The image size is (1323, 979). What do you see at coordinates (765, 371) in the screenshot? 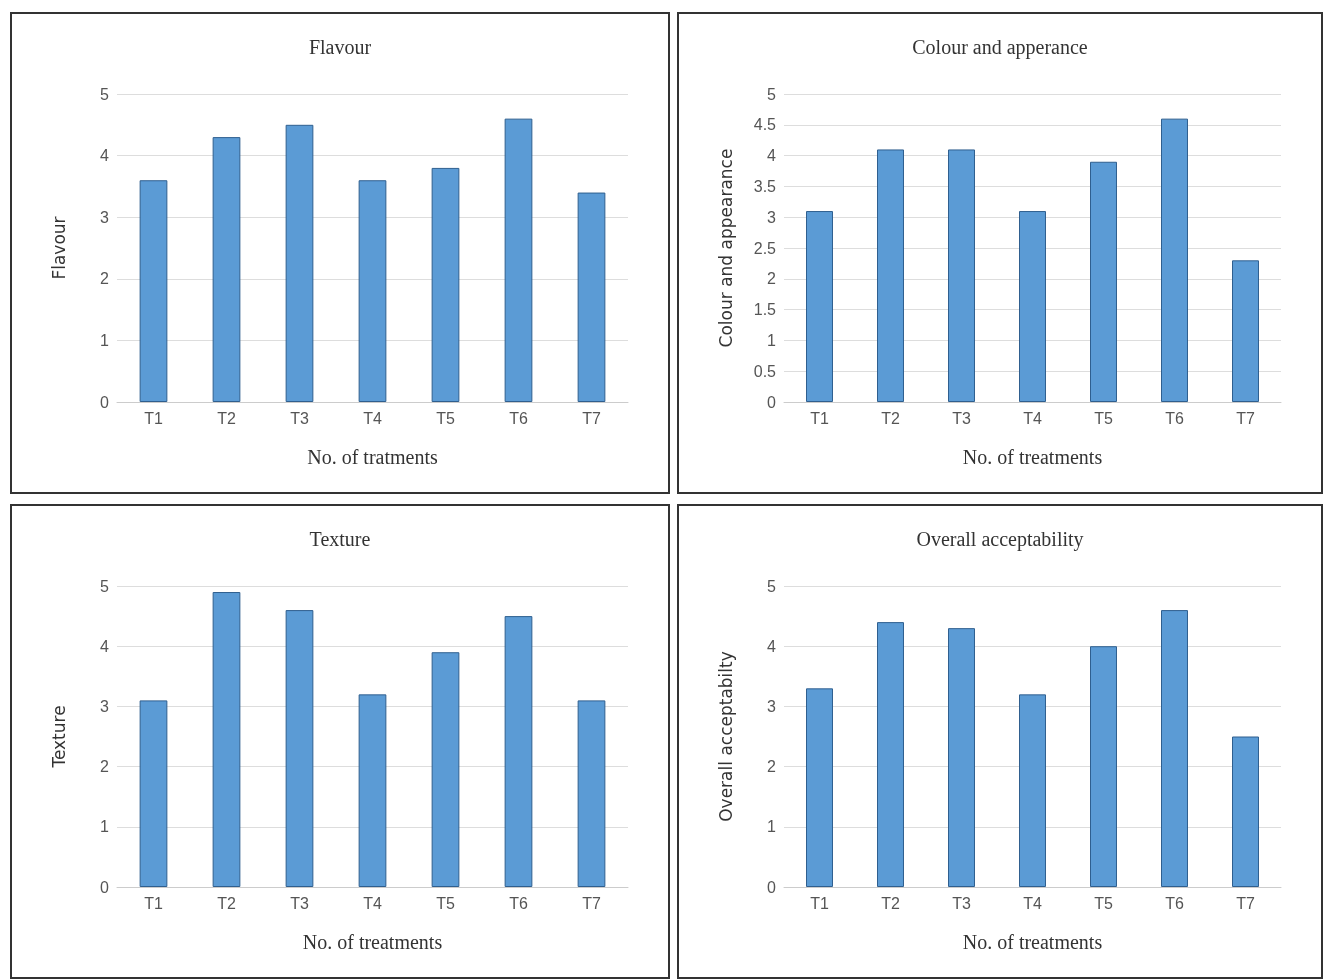
I see `y-tick-label: 0.5` at bounding box center [765, 371].